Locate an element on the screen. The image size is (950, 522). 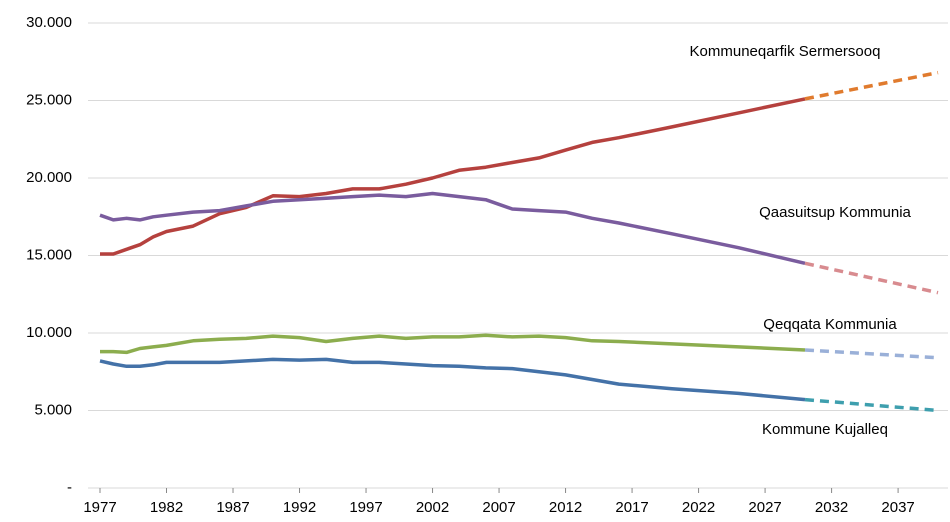
y-tick-label: 25.000 is located at coordinates (49, 99).